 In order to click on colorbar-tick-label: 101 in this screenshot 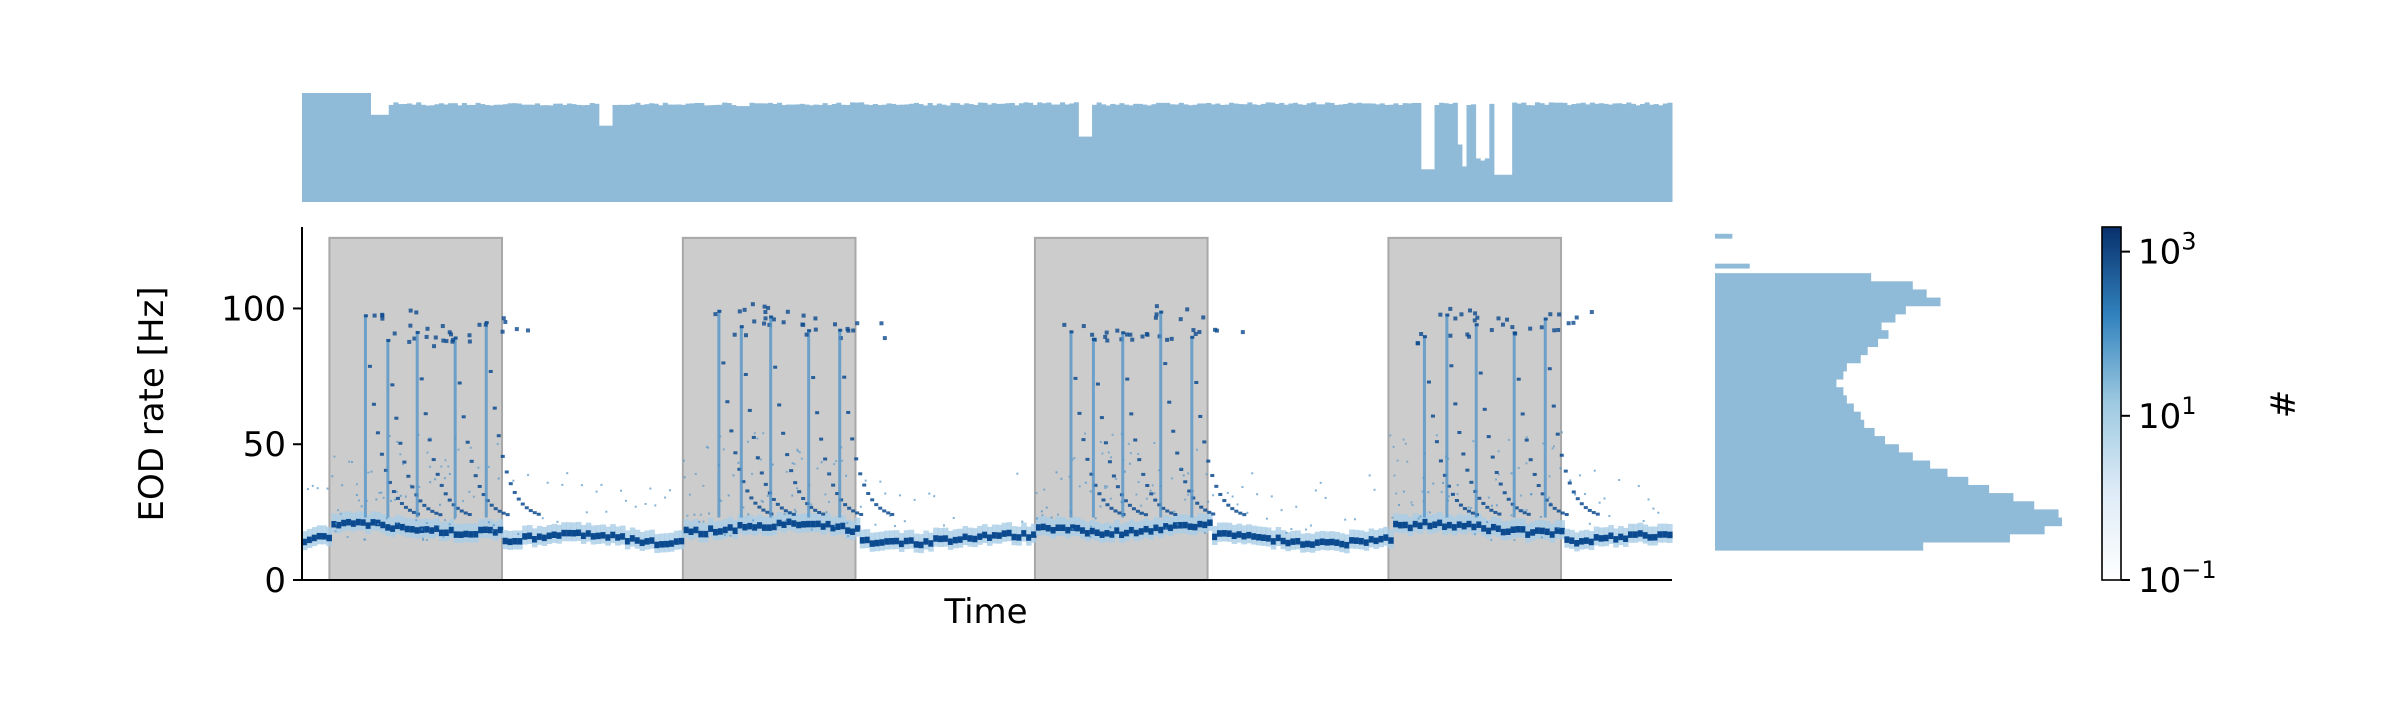, I will do `click(2167, 414)`.